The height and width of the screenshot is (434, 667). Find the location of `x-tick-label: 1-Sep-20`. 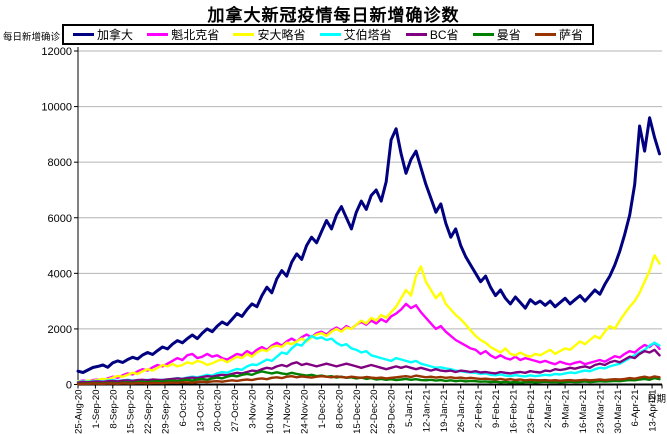

x-tick-label: 1-Sep-20 is located at coordinates (96, 409).